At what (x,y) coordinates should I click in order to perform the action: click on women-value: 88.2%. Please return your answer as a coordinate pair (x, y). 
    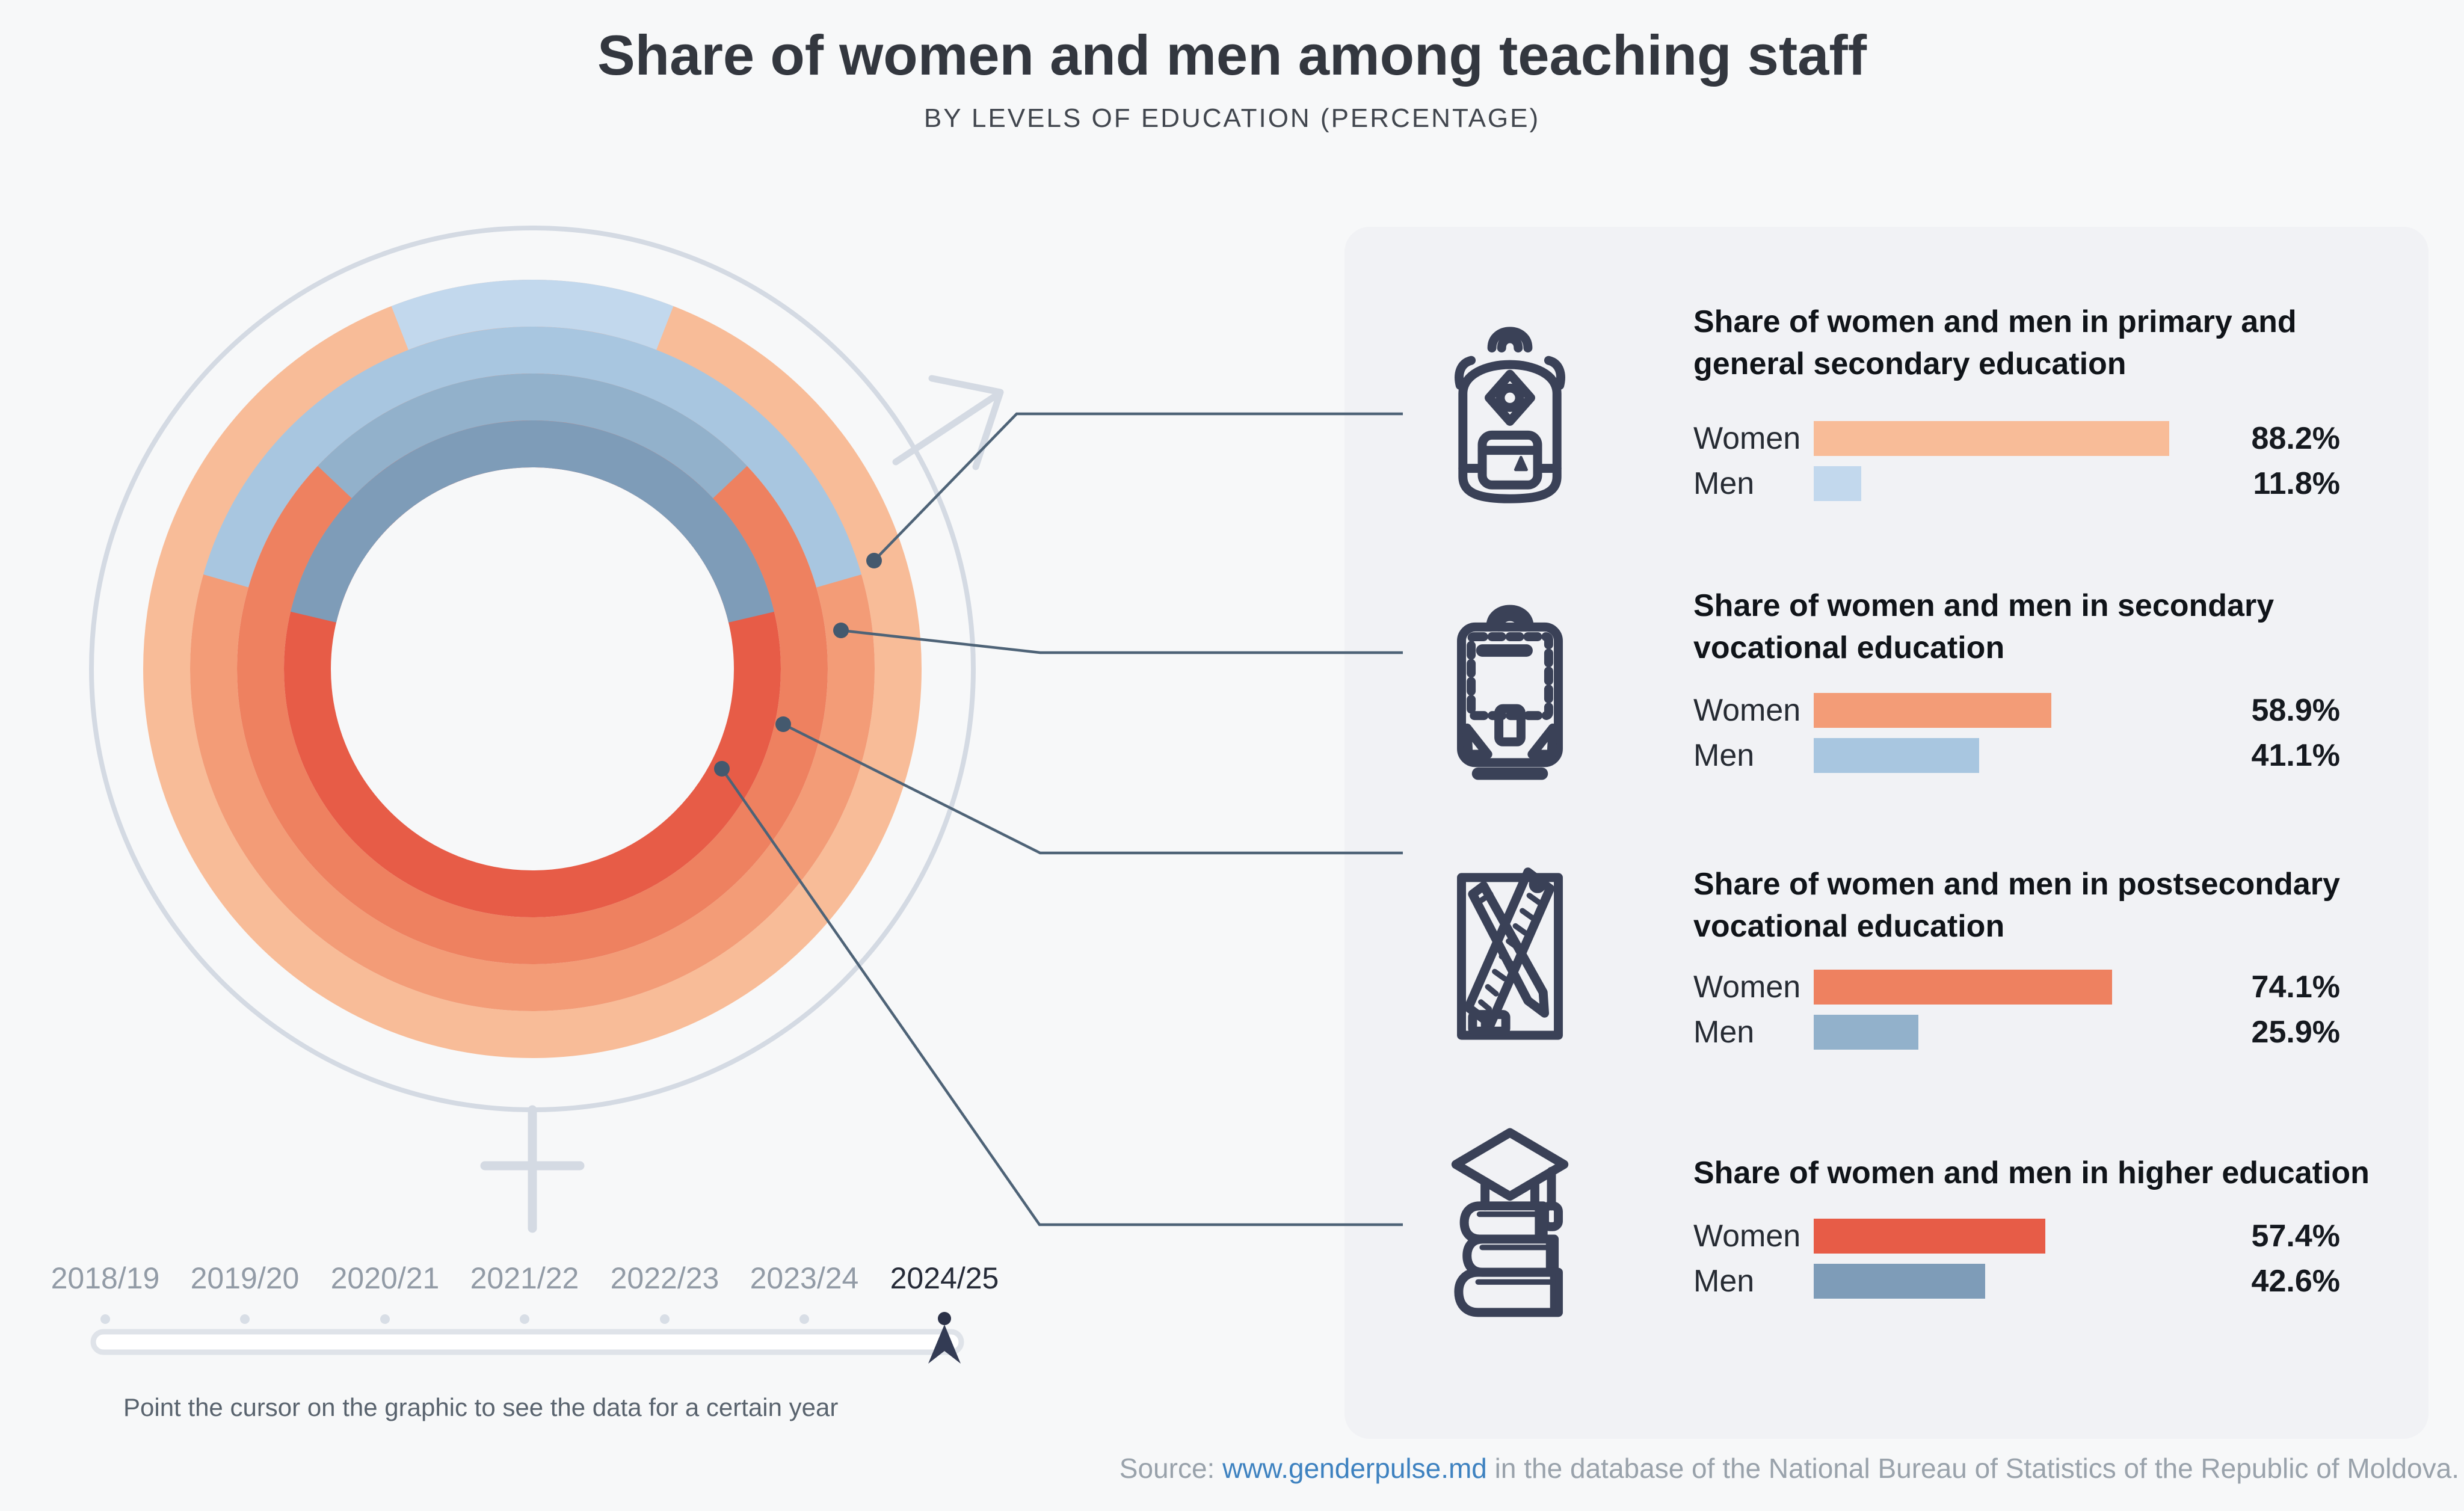
    Looking at the image, I should click on (2295, 438).